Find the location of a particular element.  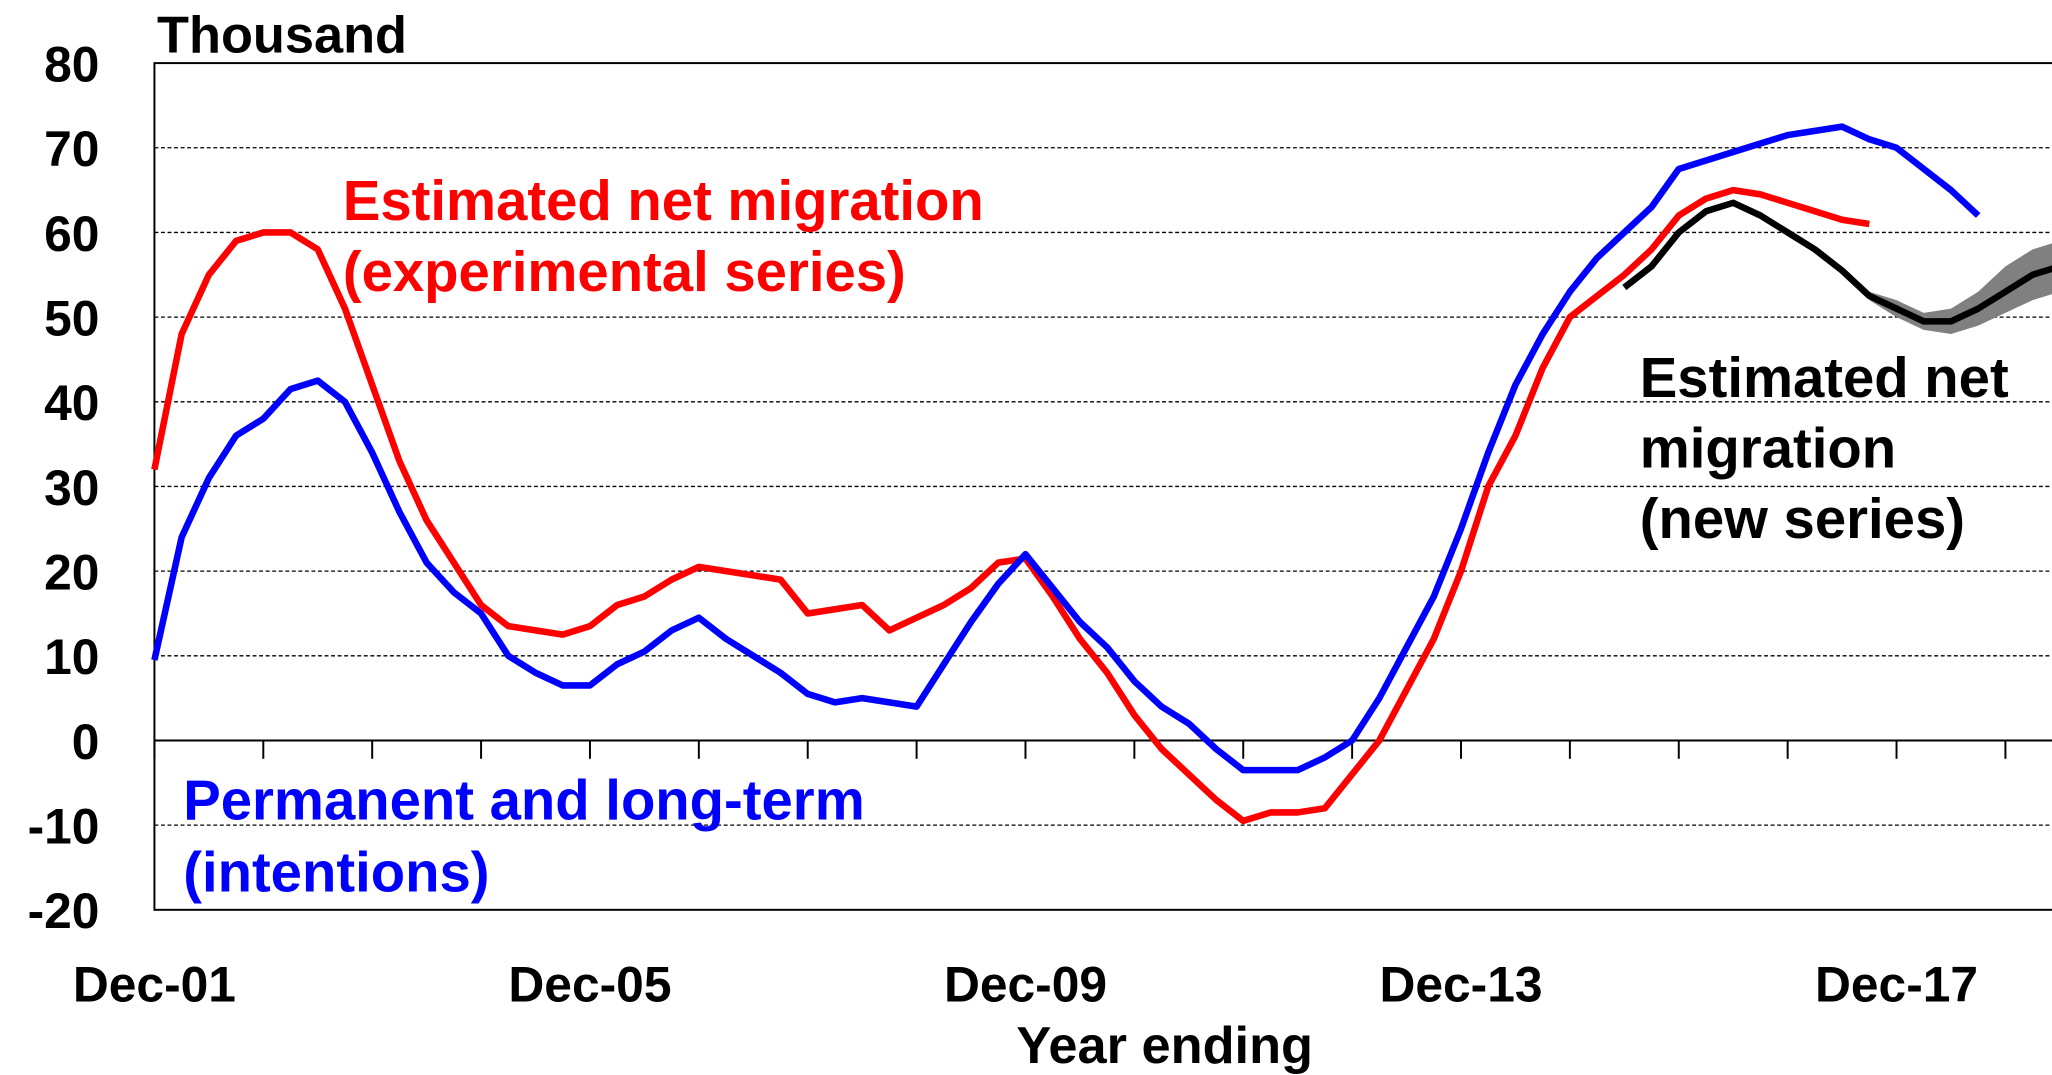

series-line is located at coordinates (1837, 262).